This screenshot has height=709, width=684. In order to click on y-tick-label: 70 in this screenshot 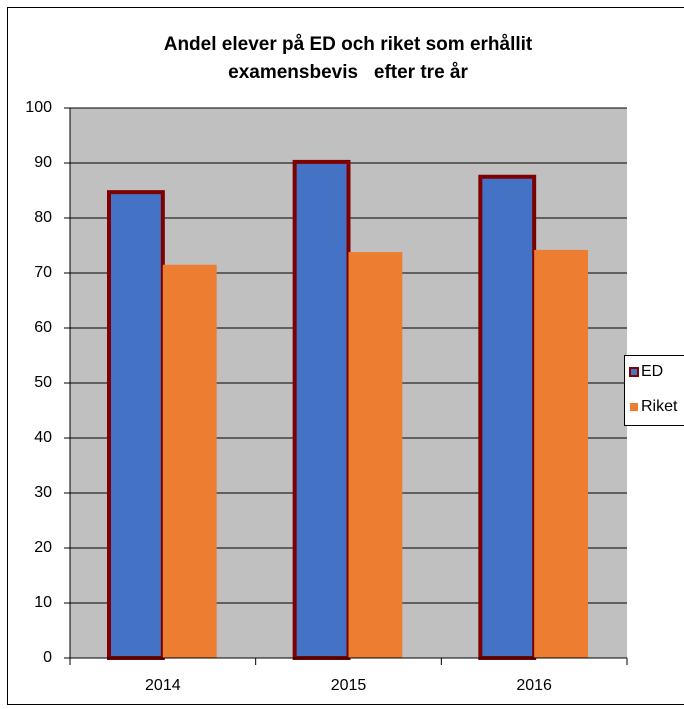, I will do `click(43, 272)`.